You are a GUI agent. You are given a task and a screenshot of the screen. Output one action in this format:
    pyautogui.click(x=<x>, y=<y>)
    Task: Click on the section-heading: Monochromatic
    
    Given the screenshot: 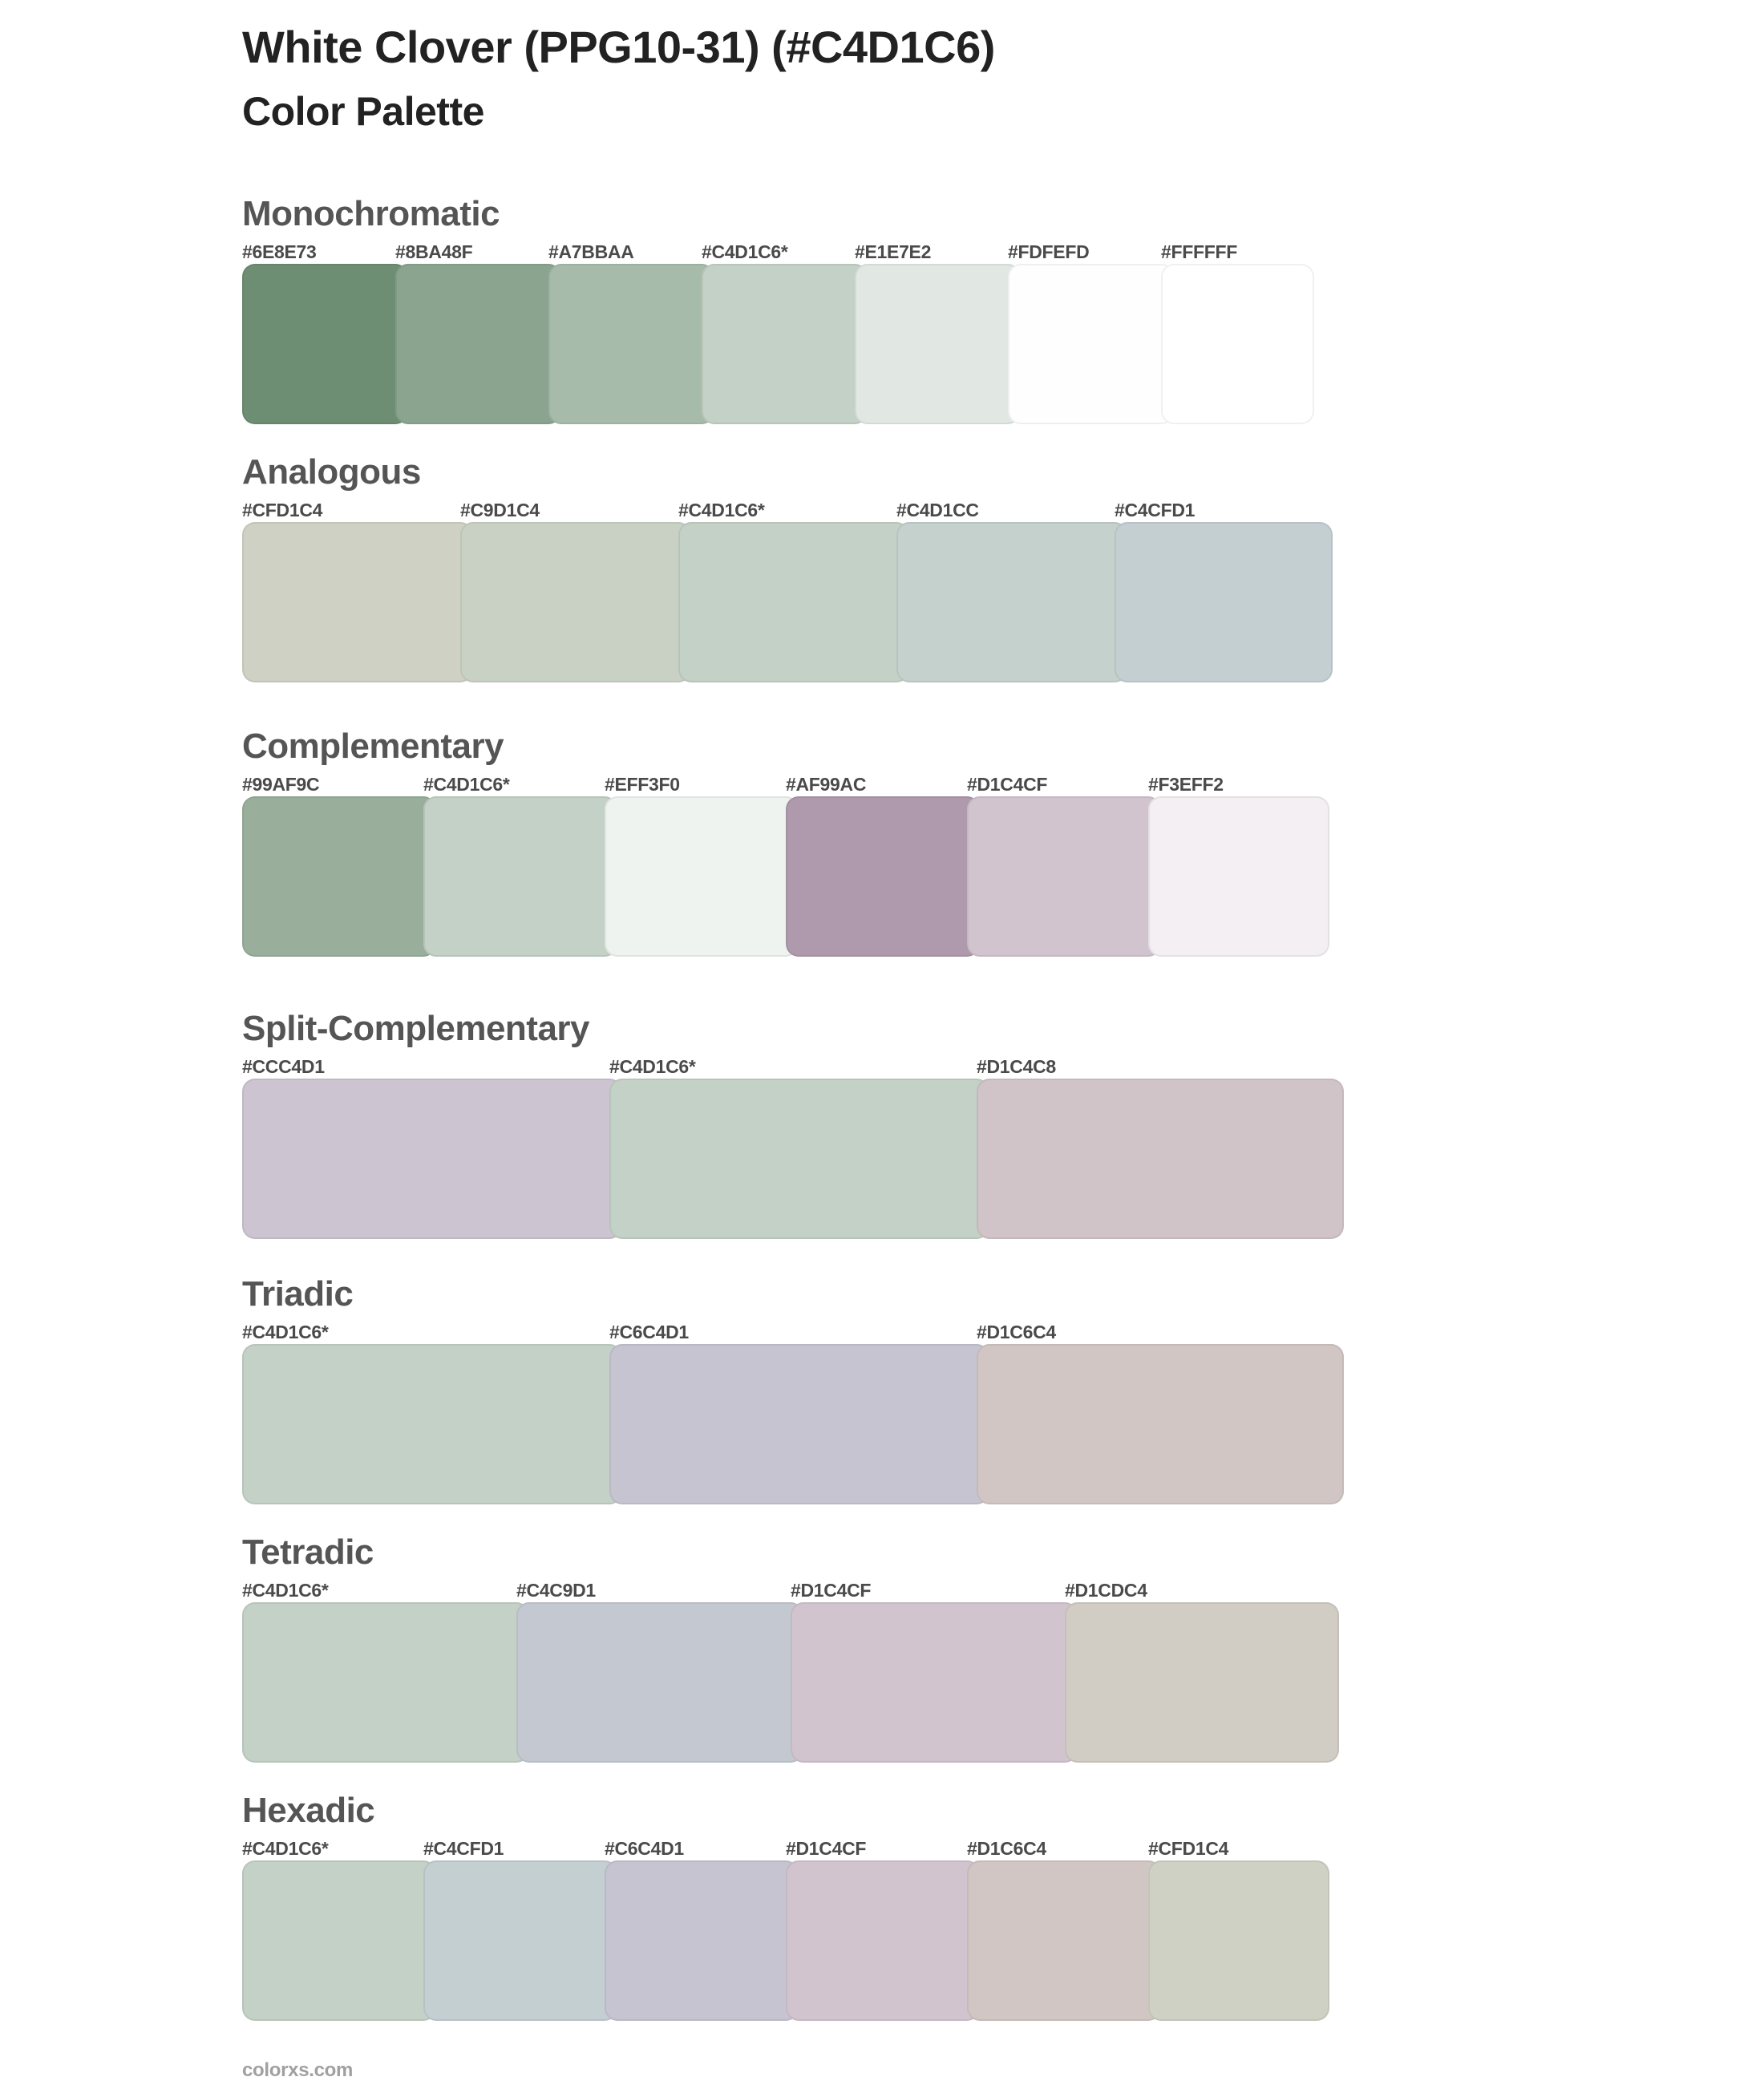 What is the action you would take?
    pyautogui.click(x=371, y=213)
    